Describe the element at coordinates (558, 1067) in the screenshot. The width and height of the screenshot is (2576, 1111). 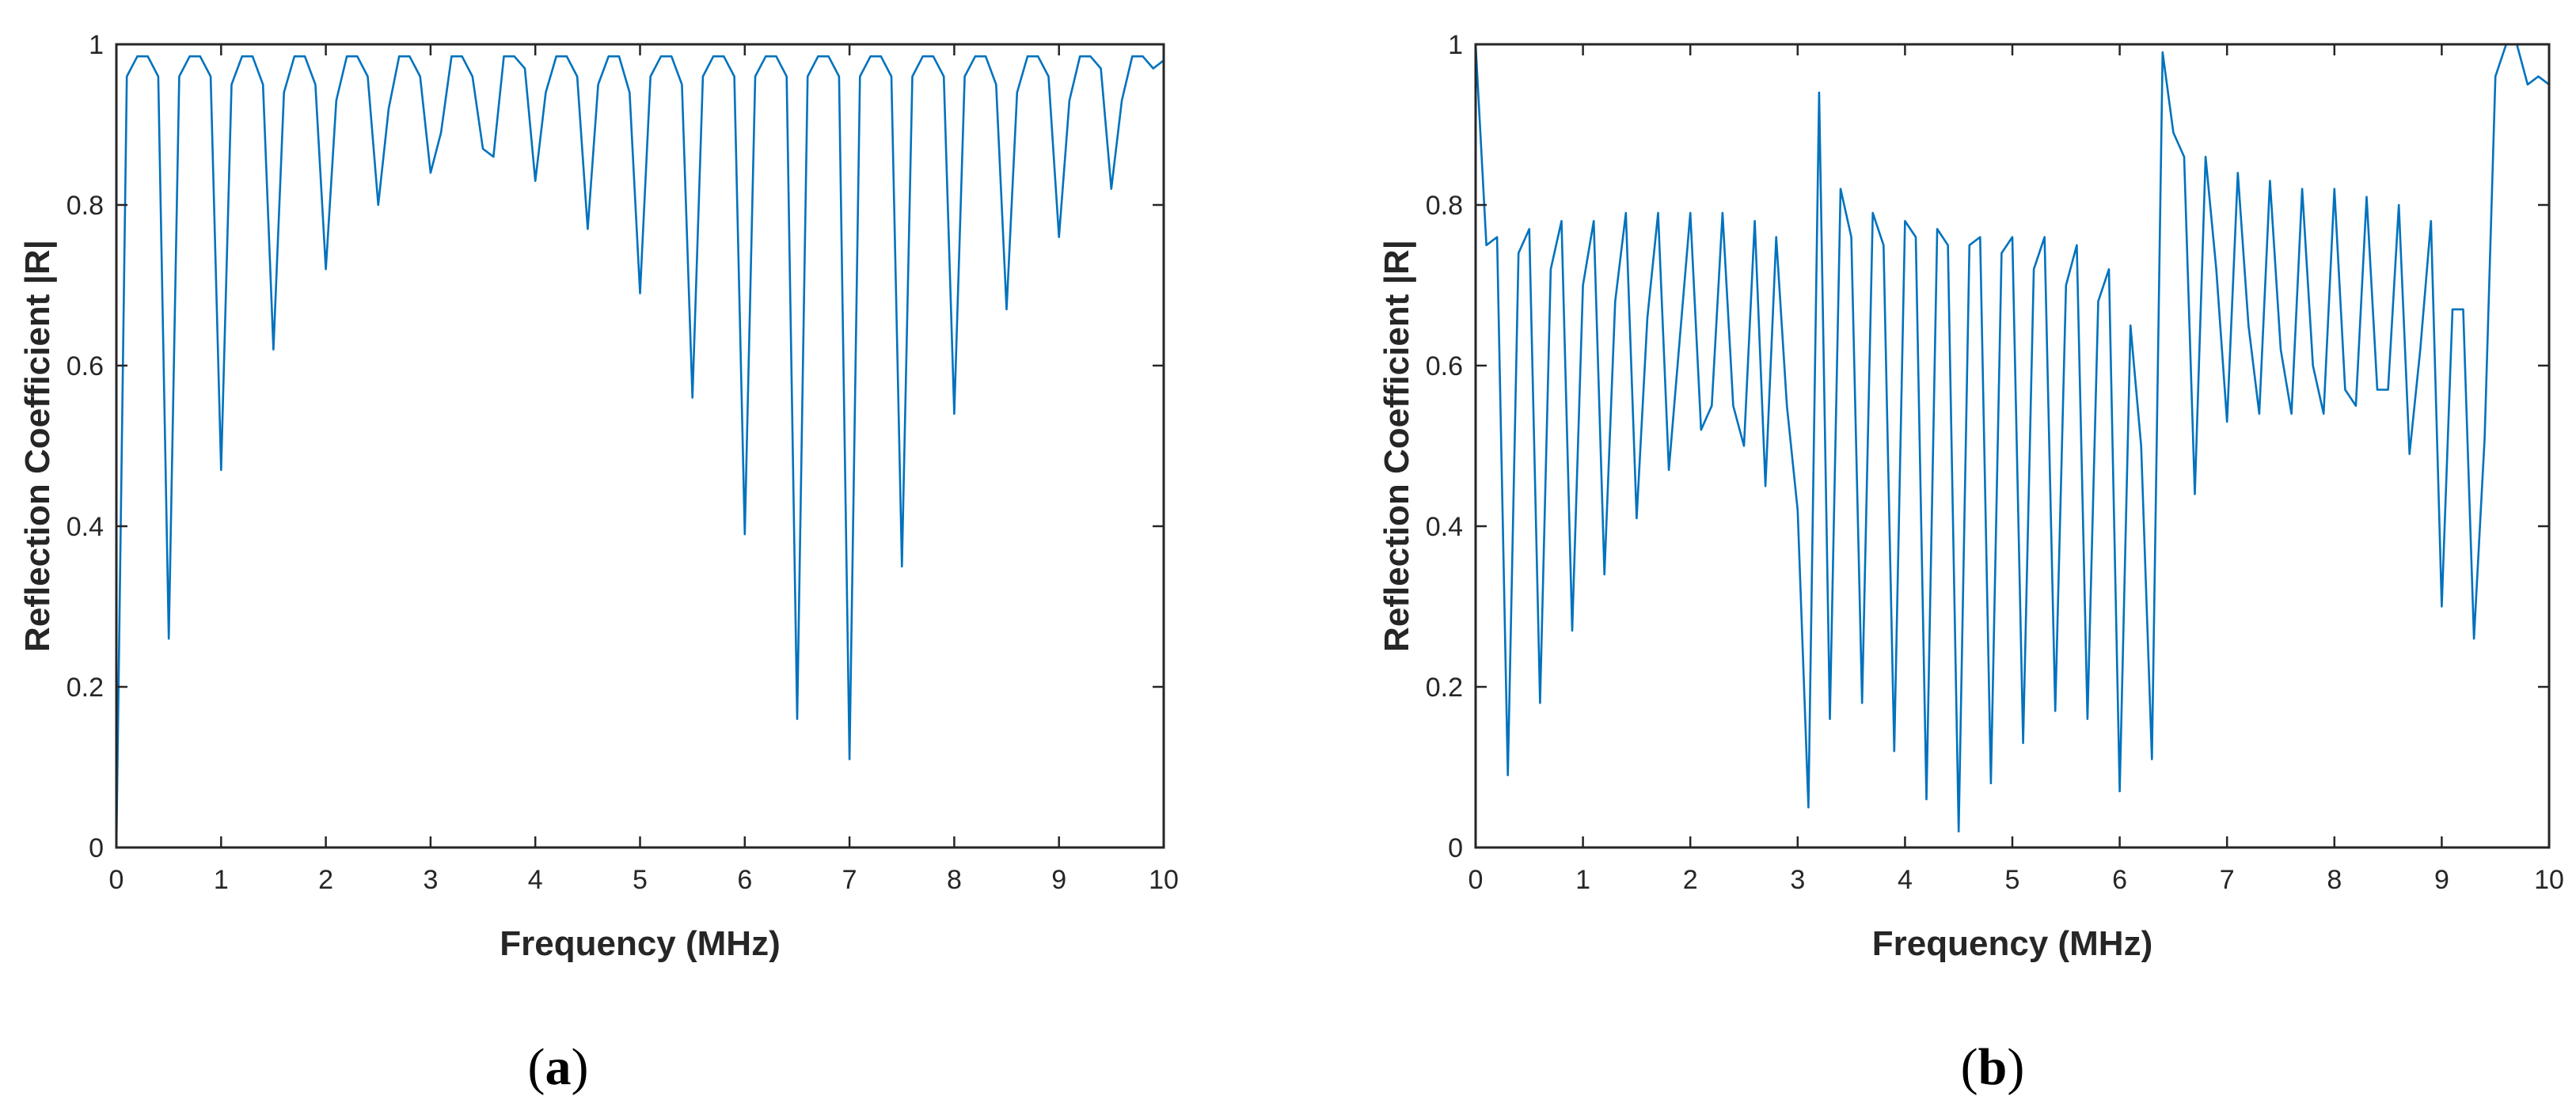
I see `panel-label-a: (a)` at that location.